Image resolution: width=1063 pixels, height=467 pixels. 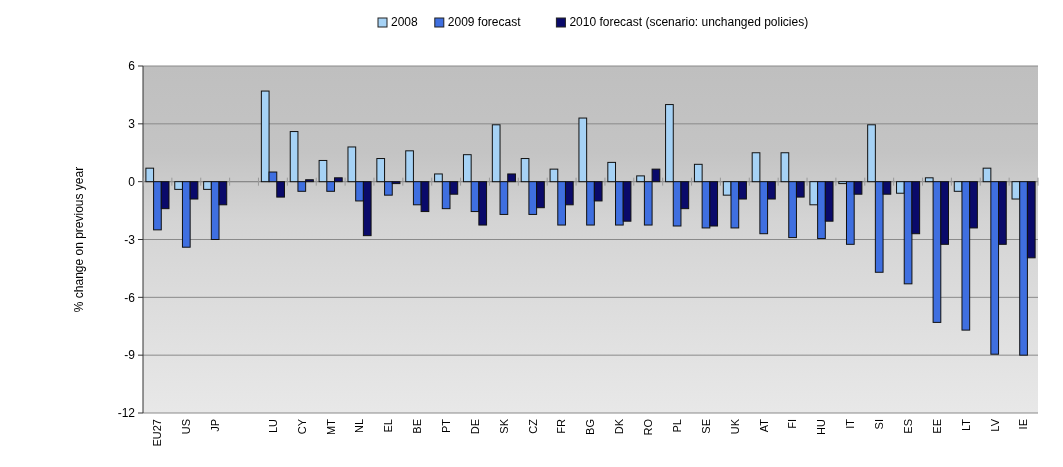 I want to click on x-tick-label: BG, so click(x=590, y=427).